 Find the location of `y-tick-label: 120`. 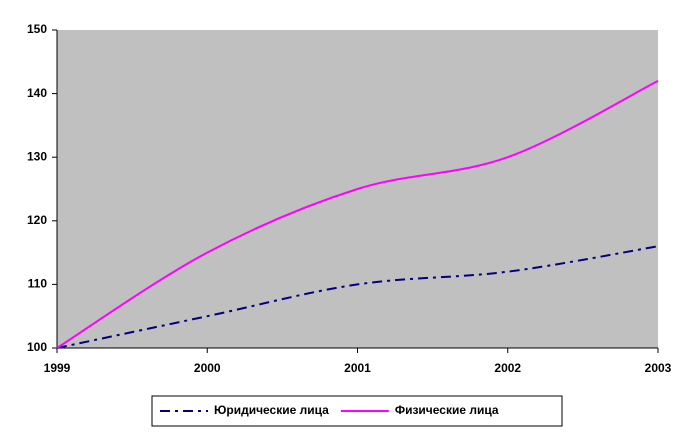

y-tick-label: 120 is located at coordinates (37, 220).